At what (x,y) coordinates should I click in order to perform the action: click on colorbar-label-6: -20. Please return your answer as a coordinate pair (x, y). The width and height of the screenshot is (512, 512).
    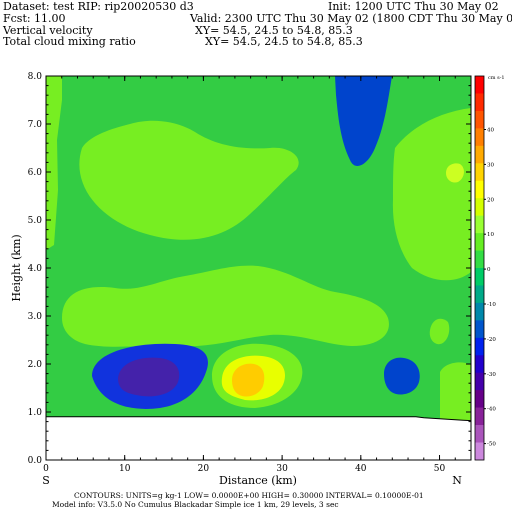
    Looking at the image, I should click on (491, 340).